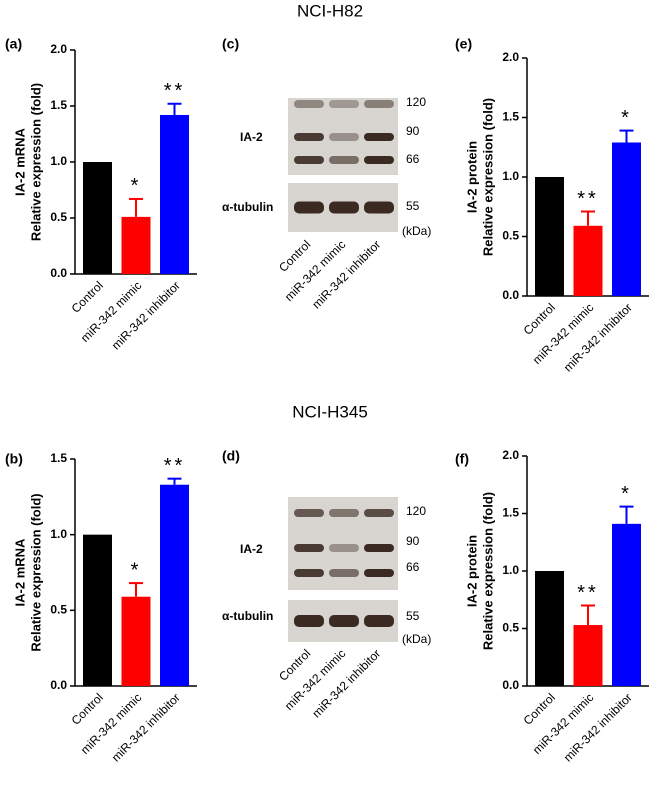  Describe the element at coordinates (462, 459) in the screenshot. I see `panel-label: (f)` at that location.